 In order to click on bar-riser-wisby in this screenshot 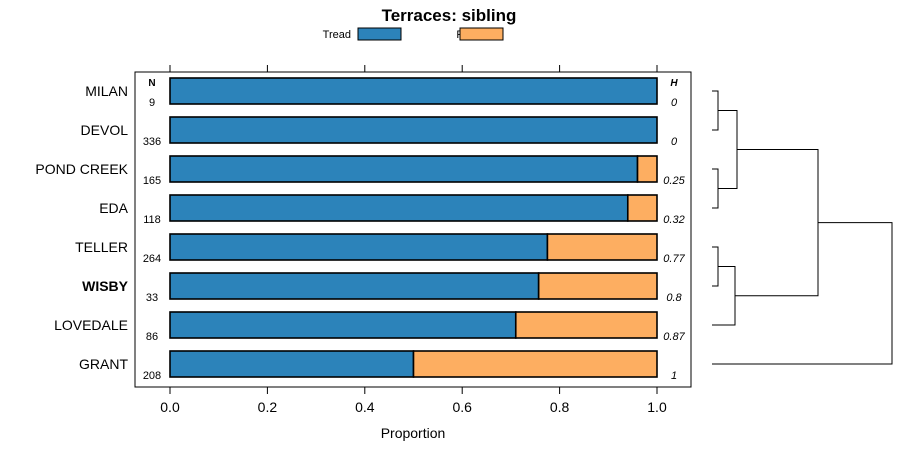, I will do `click(597, 286)`.